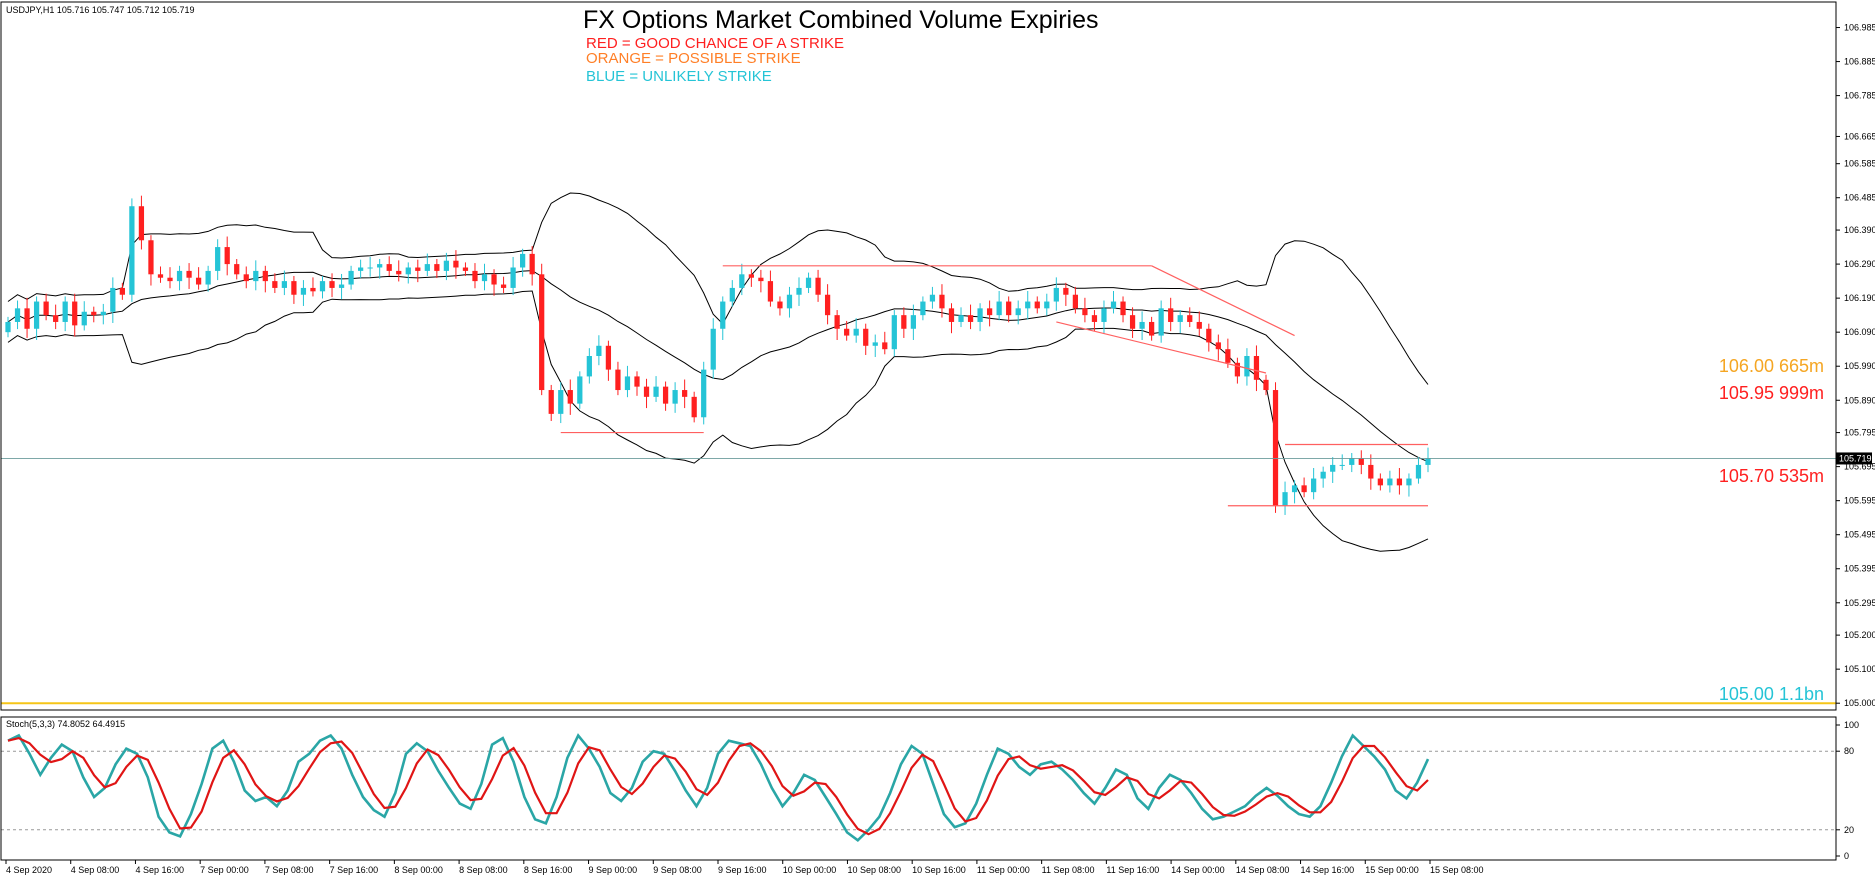 The height and width of the screenshot is (879, 1875). Describe the element at coordinates (679, 76) in the screenshot. I see `legend-blue: BLUE = UNLIKELY STRIKE` at that location.